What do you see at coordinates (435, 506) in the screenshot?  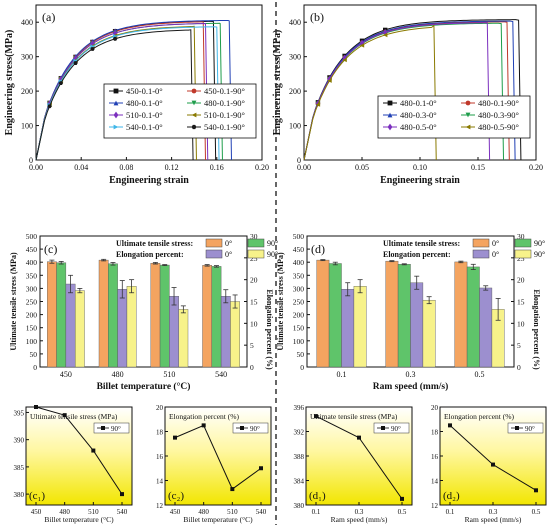 I see `y-tick-label: 12` at bounding box center [435, 506].